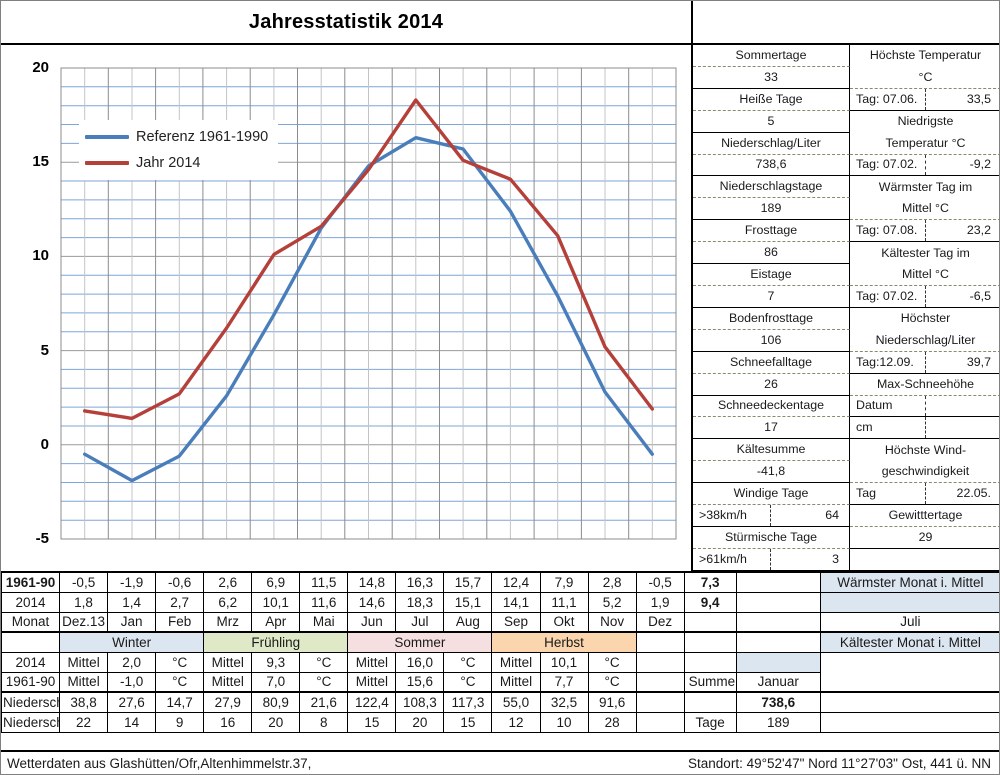 This screenshot has height=775, width=1000. What do you see at coordinates (846, 362) in the screenshot?
I see `stats-row: Schneefalltage Tag:12.09. 39,7` at bounding box center [846, 362].